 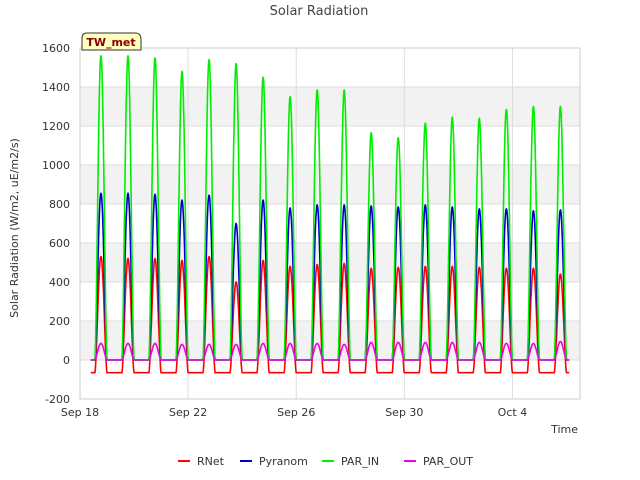 What do you see at coordinates (56, 126) in the screenshot?
I see `y-tick-label: 1200` at bounding box center [56, 126].